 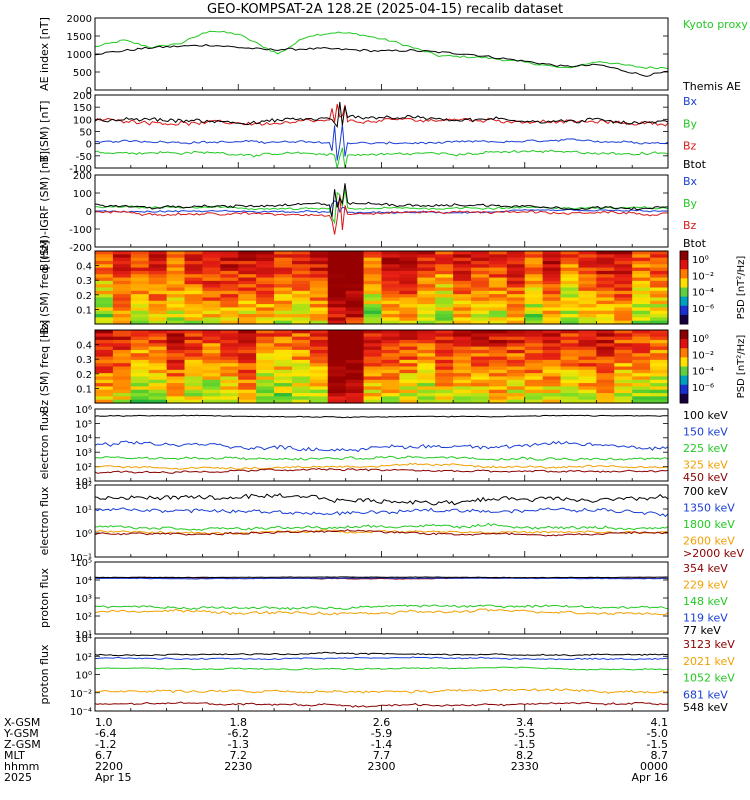 What do you see at coordinates (84, 389) in the screenshot?
I see `y-tick-label: 0.1` at bounding box center [84, 389].